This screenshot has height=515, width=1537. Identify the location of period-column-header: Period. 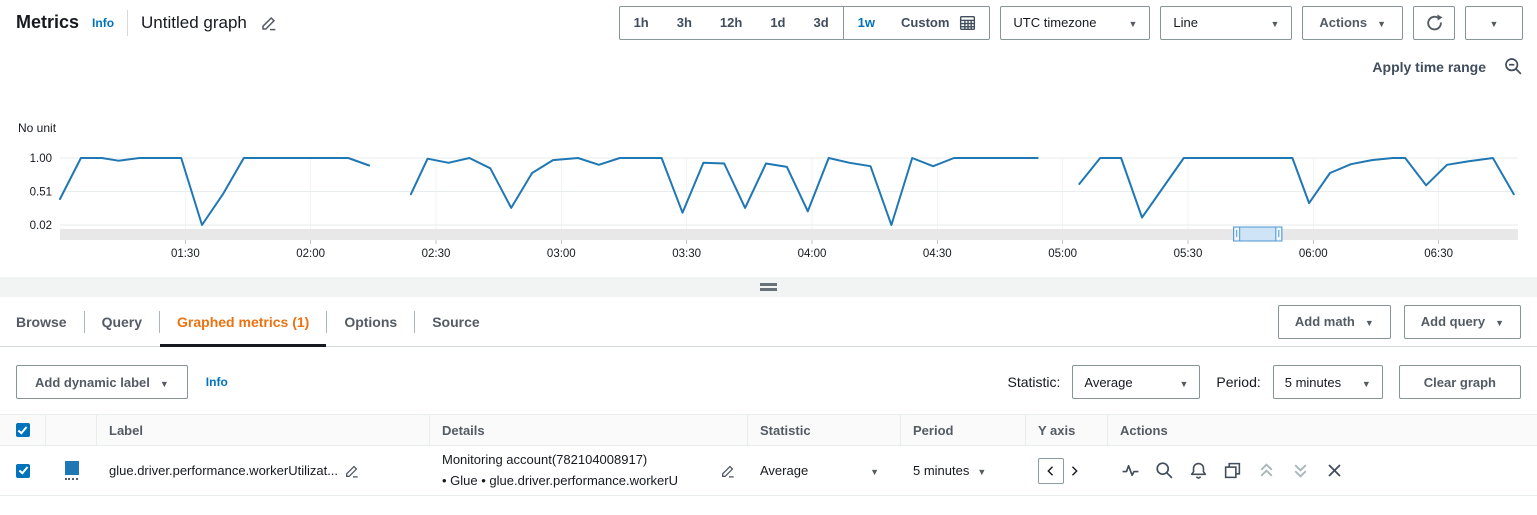
(963, 430).